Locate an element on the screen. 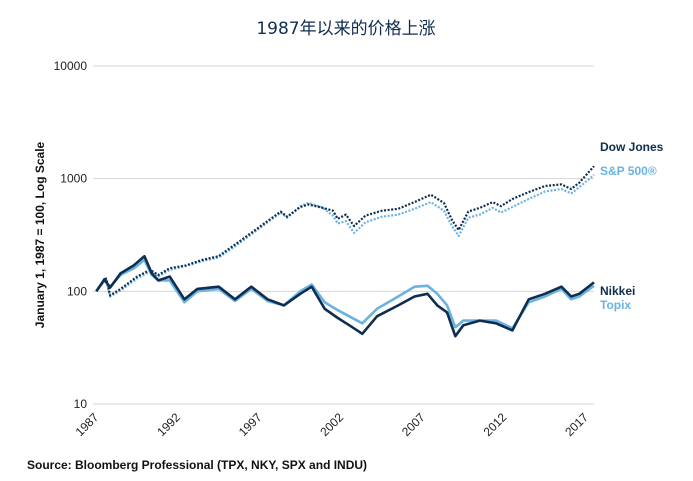  x-tick-labels: 1987 1992 1997 2002 2007 2012 2017 is located at coordinates (332, 424).